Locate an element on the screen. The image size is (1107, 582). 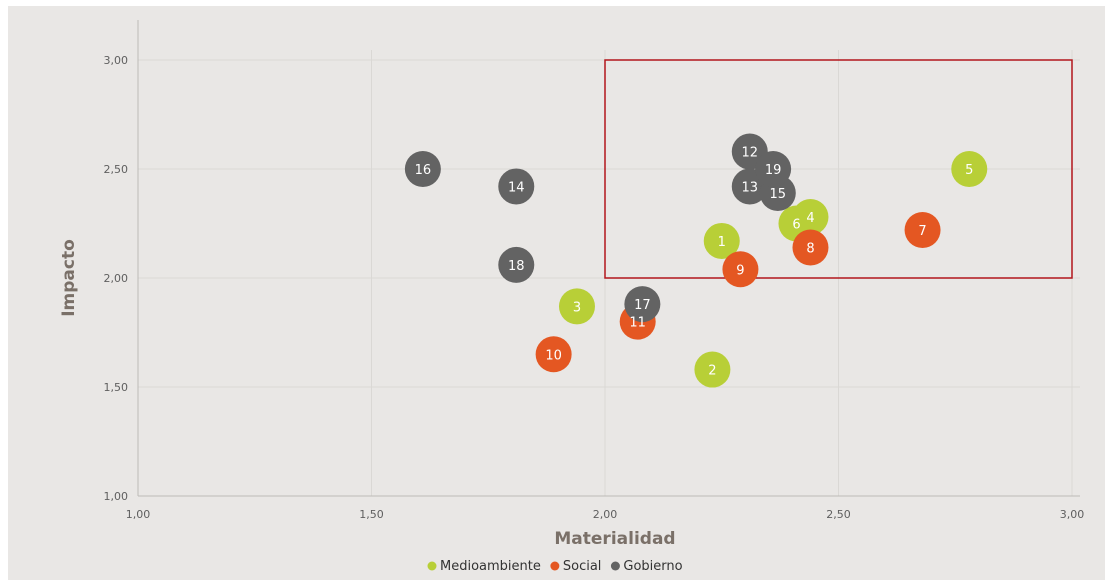
legend-label: Gobierno is located at coordinates (652, 566).